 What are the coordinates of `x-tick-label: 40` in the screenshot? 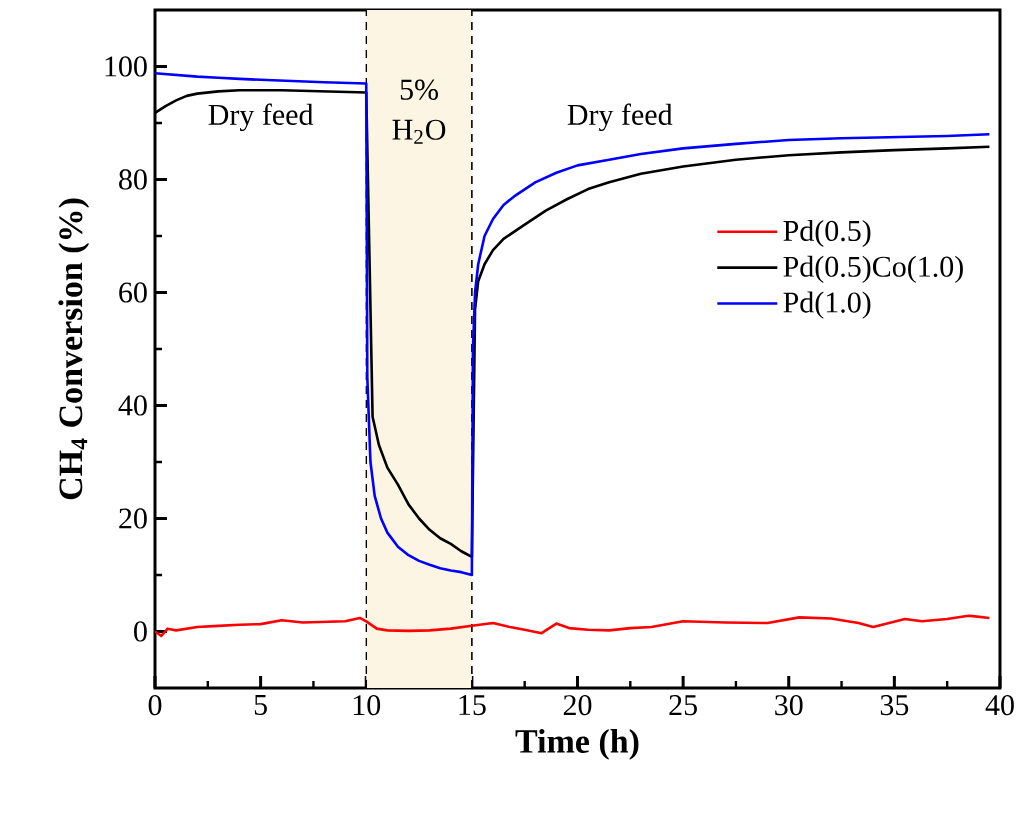 It's located at (999, 705).